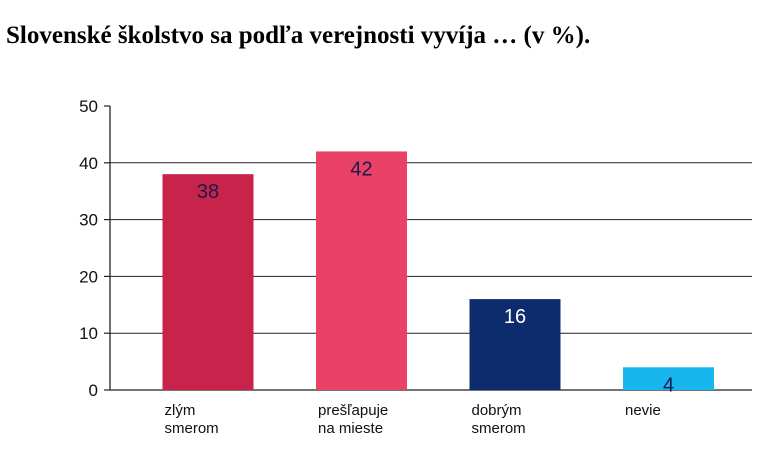 The width and height of the screenshot is (780, 471). I want to click on data-label: 16, so click(515, 317).